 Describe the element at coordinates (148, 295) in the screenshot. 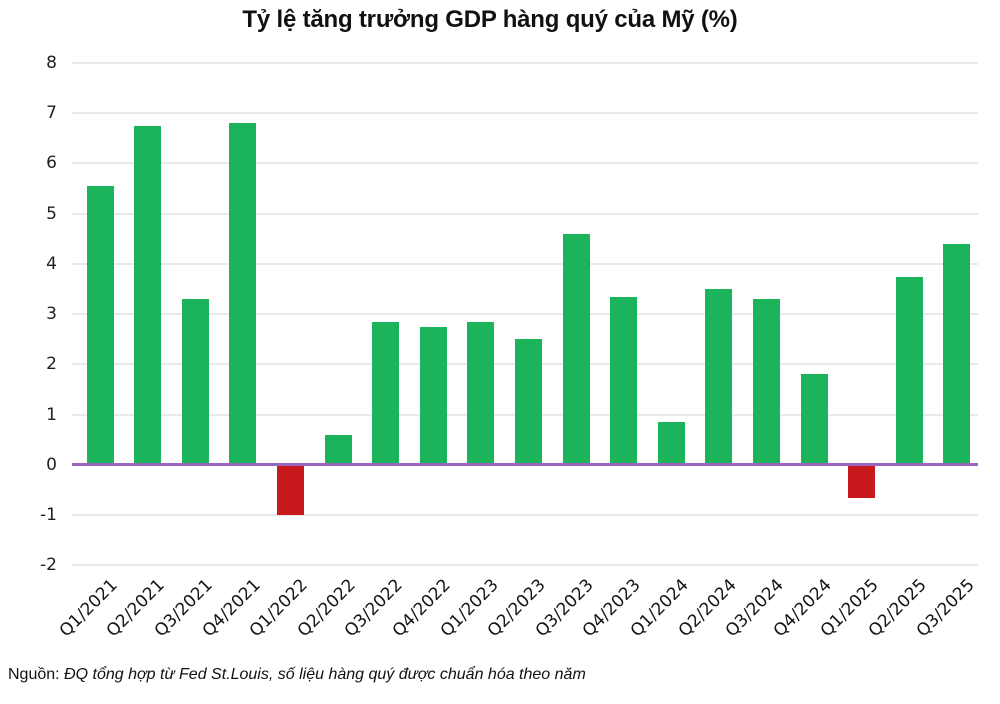

I see `bar-q2-2021` at that location.